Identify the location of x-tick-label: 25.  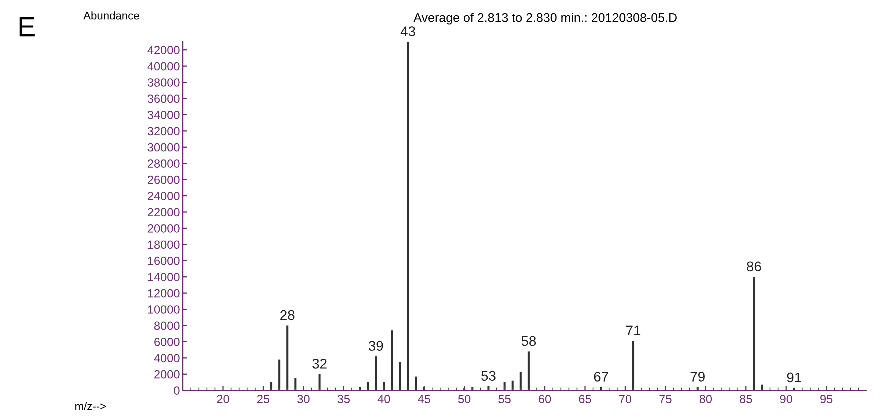
(264, 399).